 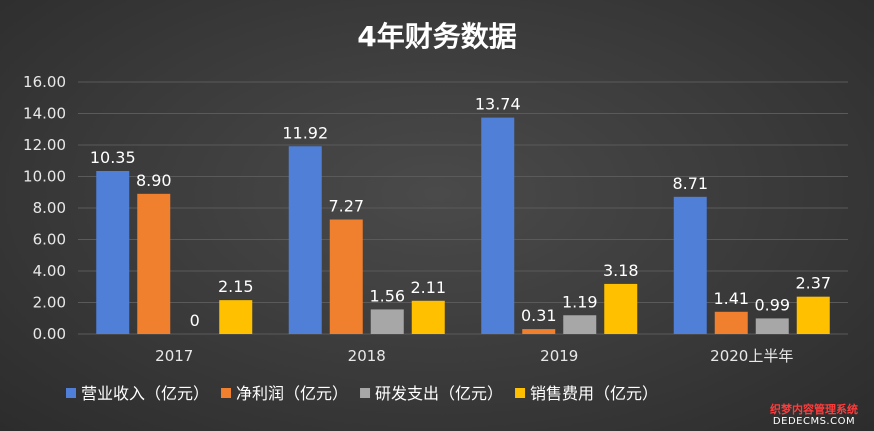 I want to click on x-category-label-3: 2020上半年, so click(x=751, y=356).